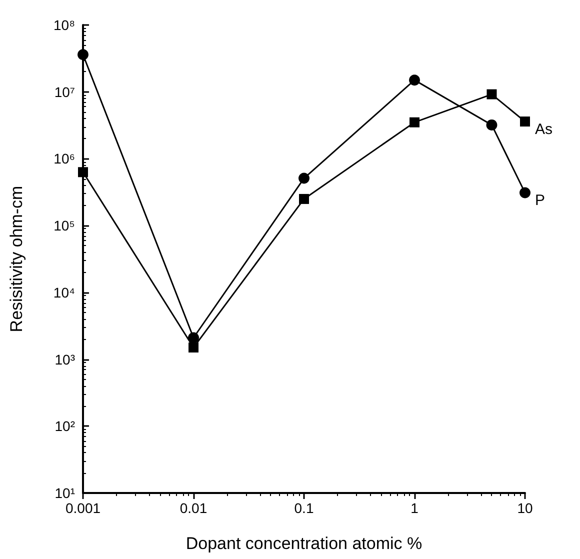  What do you see at coordinates (16, 259) in the screenshot?
I see `y-axis-title: Resisitivity ohm-cm` at bounding box center [16, 259].